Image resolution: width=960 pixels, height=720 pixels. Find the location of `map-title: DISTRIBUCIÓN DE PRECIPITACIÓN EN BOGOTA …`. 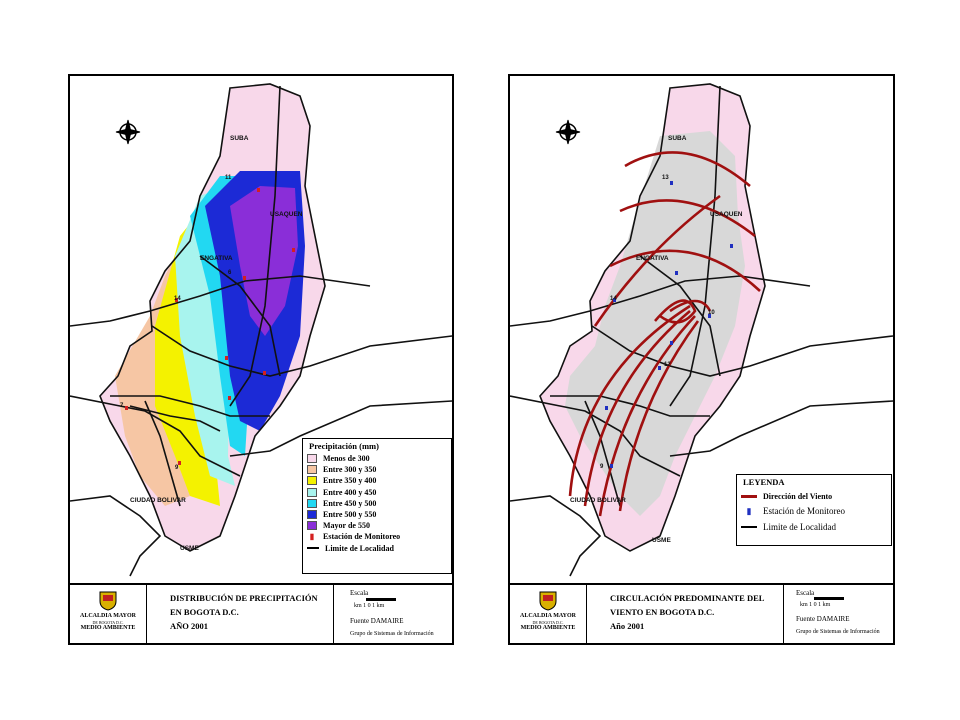

map-title: DISTRIBUCIÓN DE PRECIPITACIÓN EN BOGOTA … is located at coordinates (241, 614).